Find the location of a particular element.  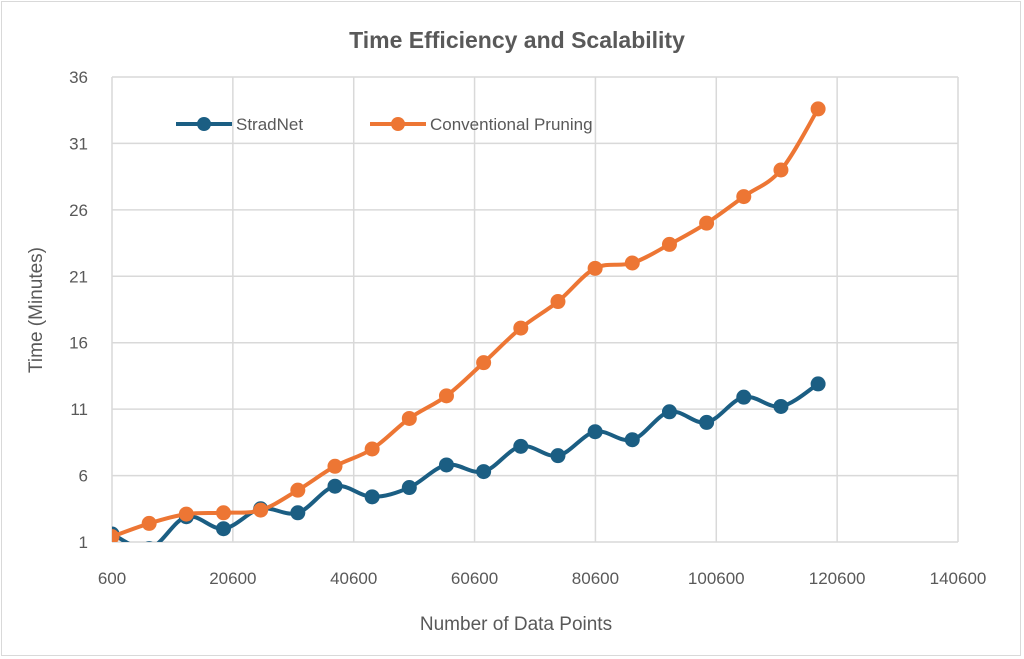

y-tick-label: 31 is located at coordinates (78, 143).